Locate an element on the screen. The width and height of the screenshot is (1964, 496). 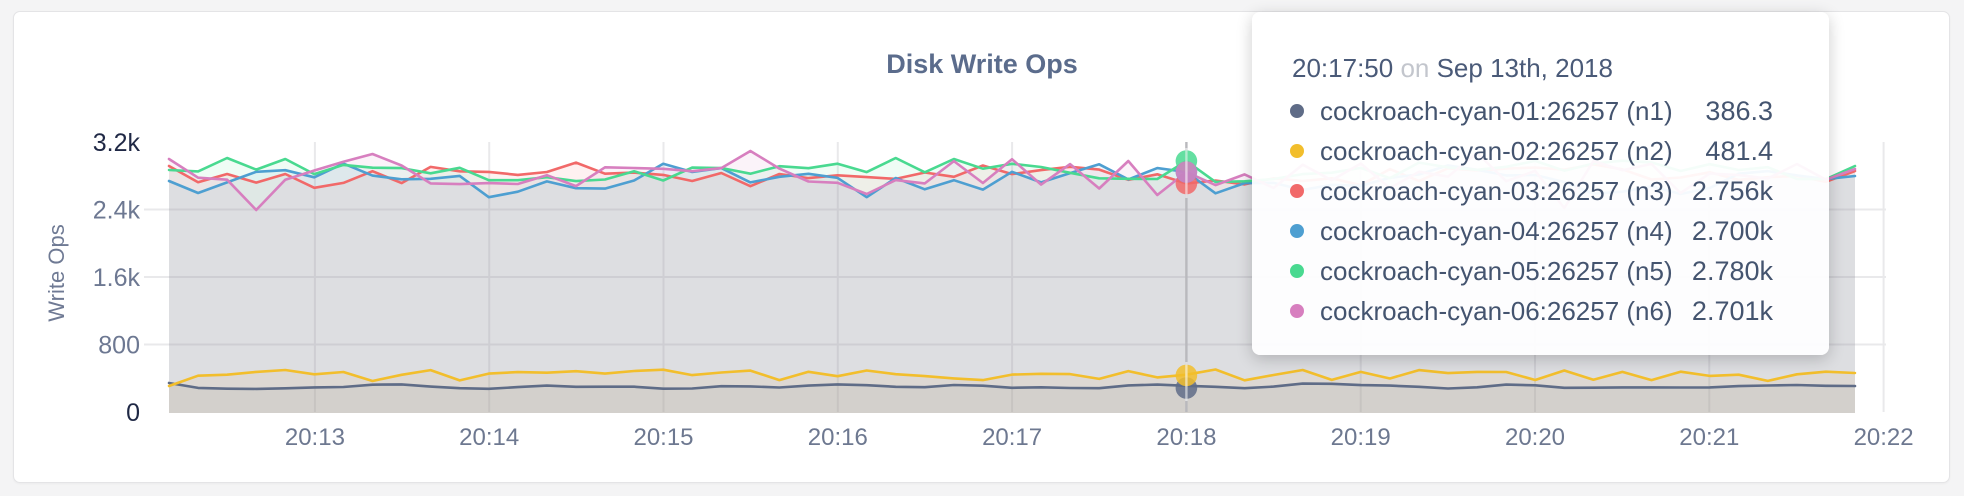
svg-text: 3.2k is located at coordinates (117, 143).